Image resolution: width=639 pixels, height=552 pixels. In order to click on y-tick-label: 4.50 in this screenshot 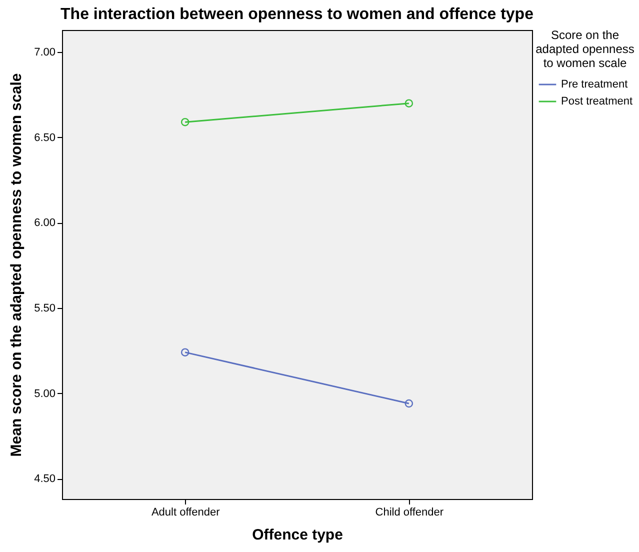, I will do `click(45, 479)`.